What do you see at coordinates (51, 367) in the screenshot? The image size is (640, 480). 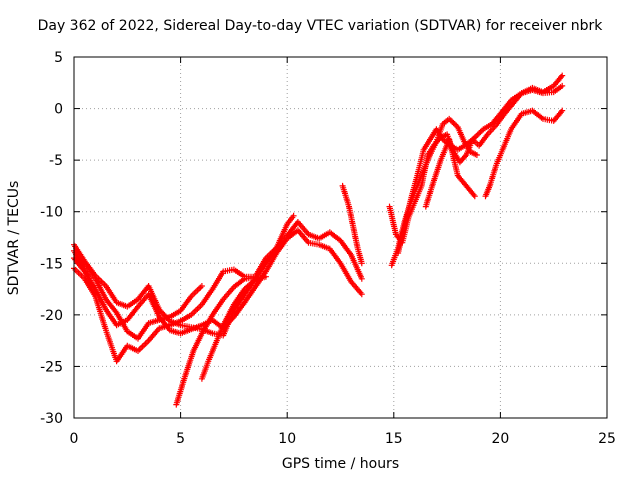 I see `y-tick-label: -25` at bounding box center [51, 367].